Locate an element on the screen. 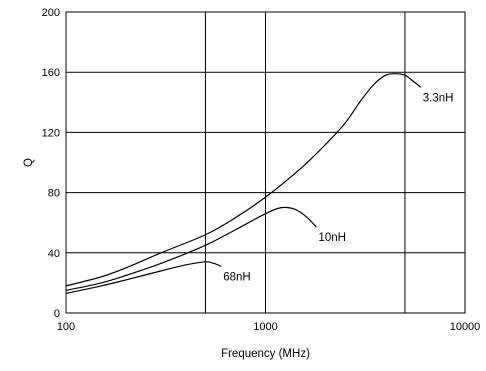  y-axis-title: Q is located at coordinates (29, 162).